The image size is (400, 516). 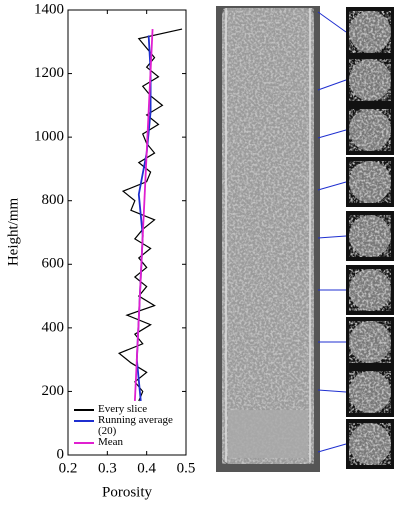 What do you see at coordinates (13, 232) in the screenshot?
I see `y-axis-label: Height/mm` at bounding box center [13, 232].